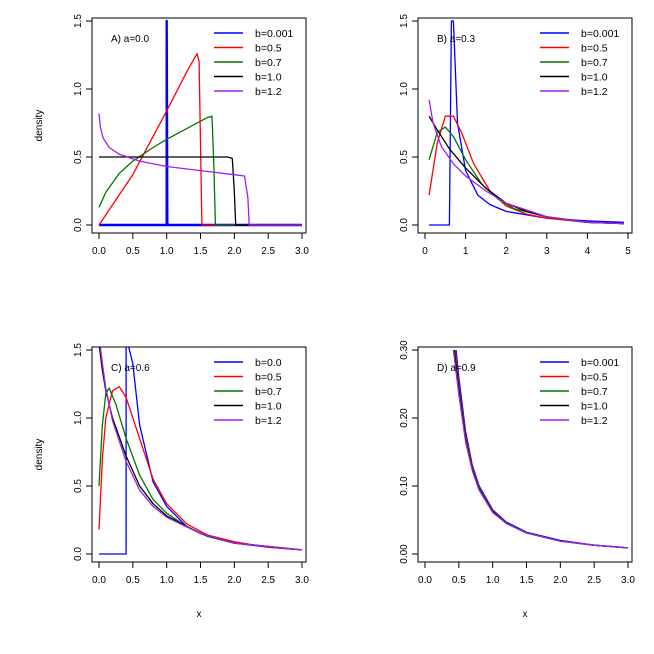 Image resolution: width=654 pixels, height=654 pixels. I want to click on panel-label: D) a=0.9, so click(456, 368).